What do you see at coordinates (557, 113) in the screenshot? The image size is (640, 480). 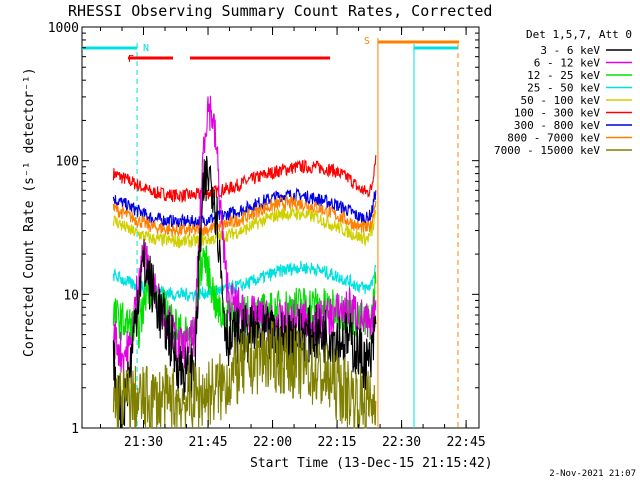 I see `legend-entry-label: 100 - 300 keV` at bounding box center [557, 113].